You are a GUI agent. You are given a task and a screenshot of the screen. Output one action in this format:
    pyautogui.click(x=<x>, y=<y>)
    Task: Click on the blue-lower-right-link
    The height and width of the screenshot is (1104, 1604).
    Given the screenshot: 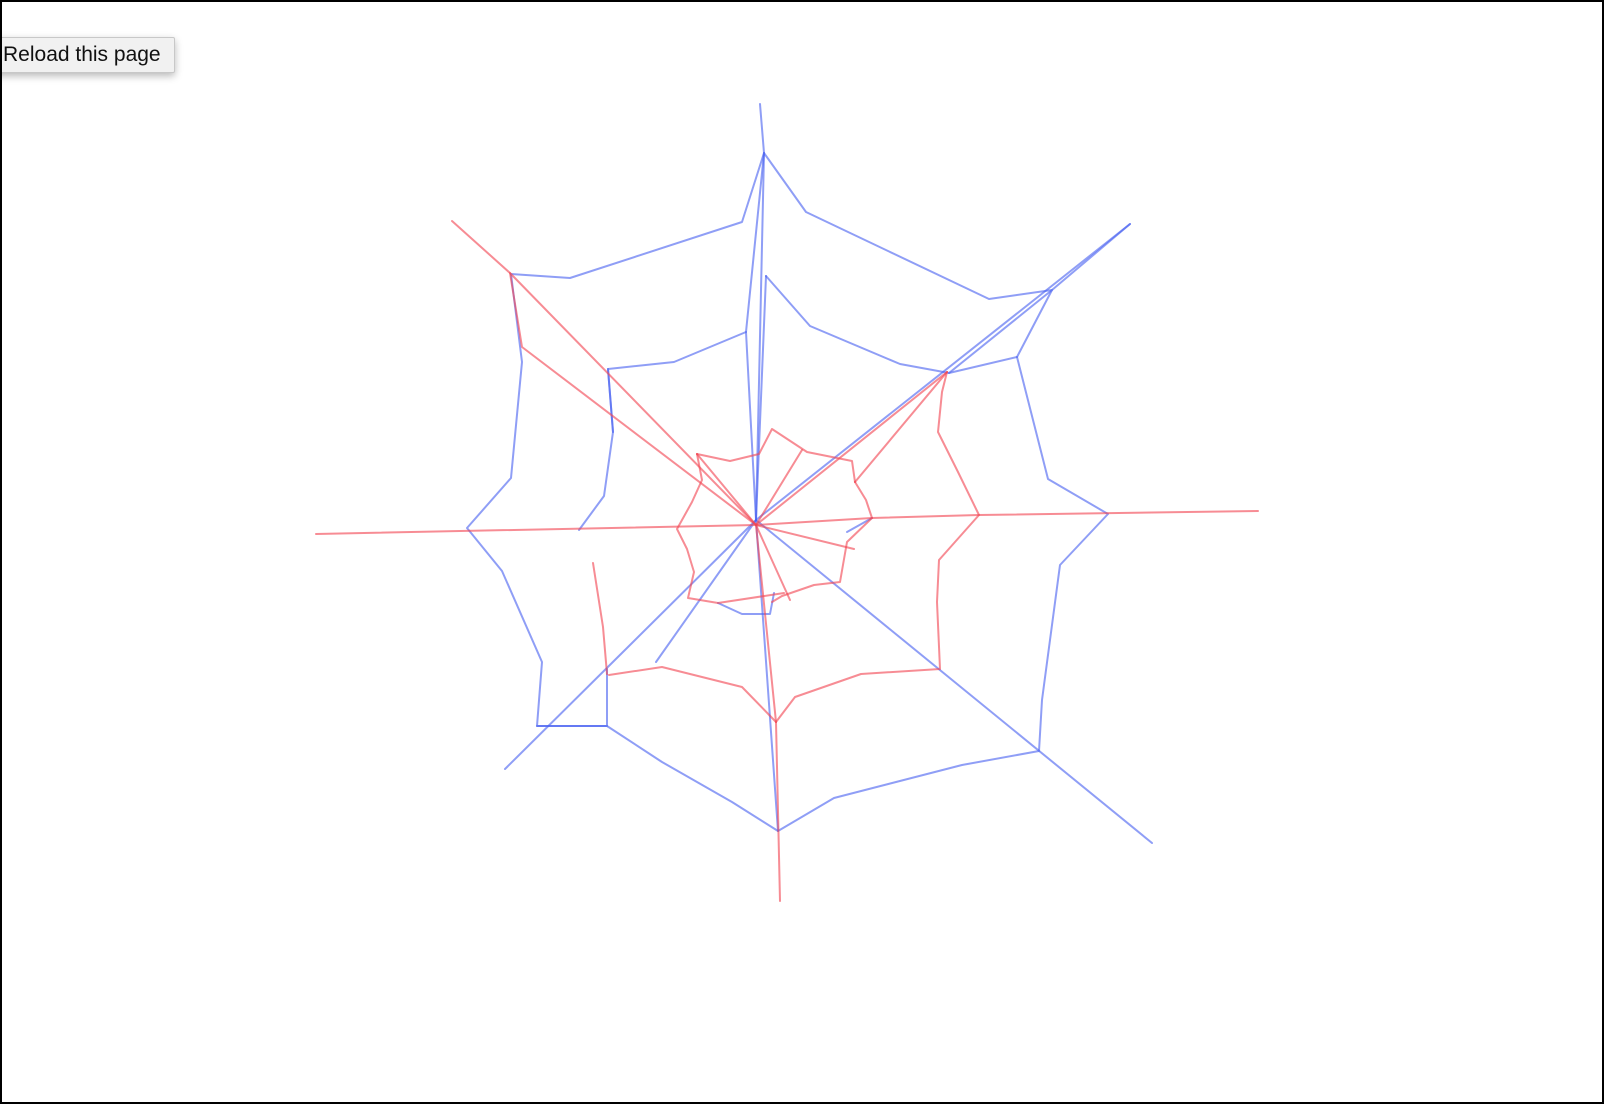 What is the action you would take?
    pyautogui.click(x=859, y=525)
    